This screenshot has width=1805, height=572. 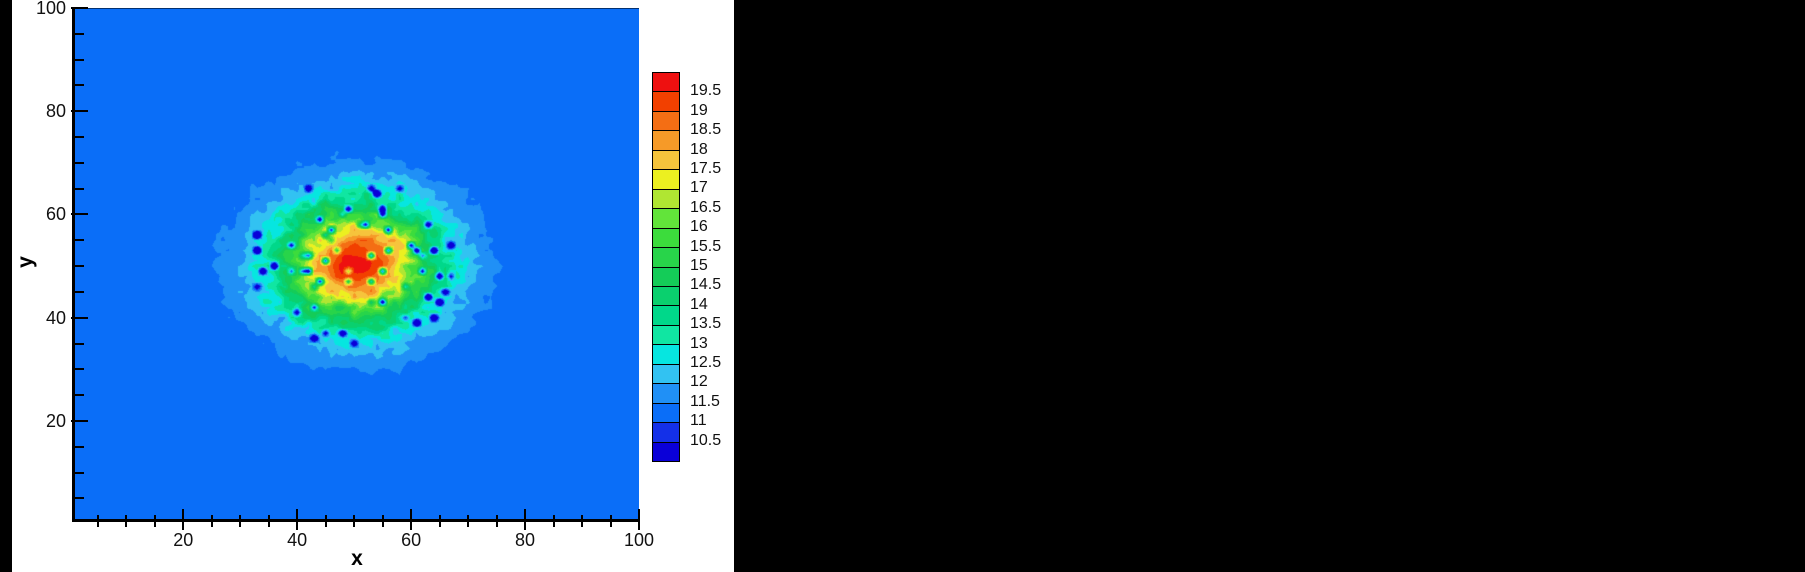 What do you see at coordinates (411, 540) in the screenshot?
I see `x-tick-label: 60` at bounding box center [411, 540].